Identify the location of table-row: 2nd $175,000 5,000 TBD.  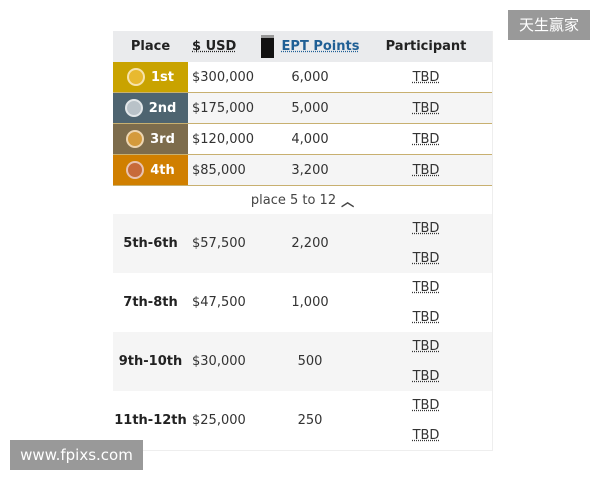
(302, 108).